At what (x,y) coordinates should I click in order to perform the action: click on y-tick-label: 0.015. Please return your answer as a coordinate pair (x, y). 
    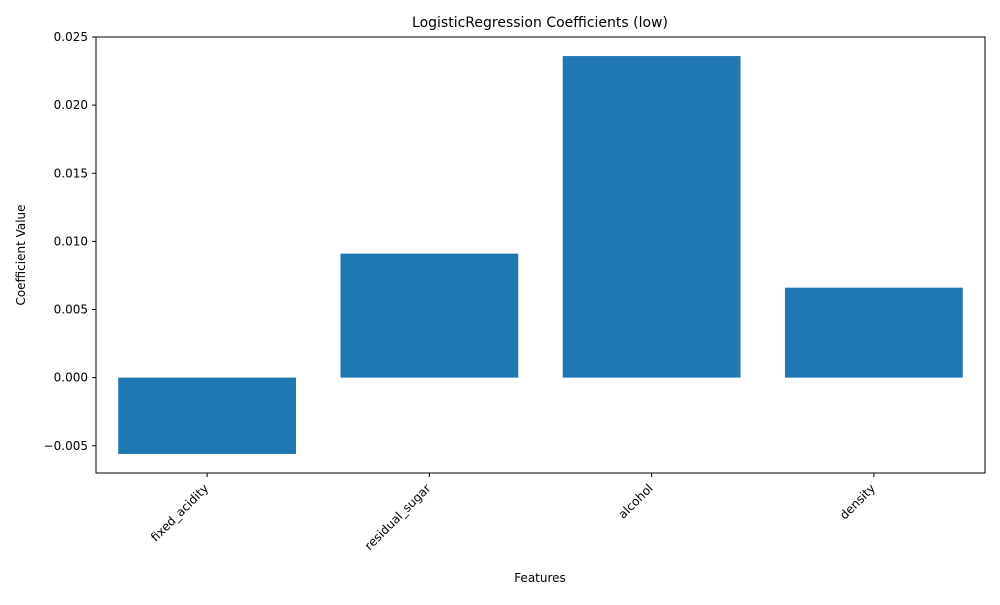
    Looking at the image, I should click on (71, 173).